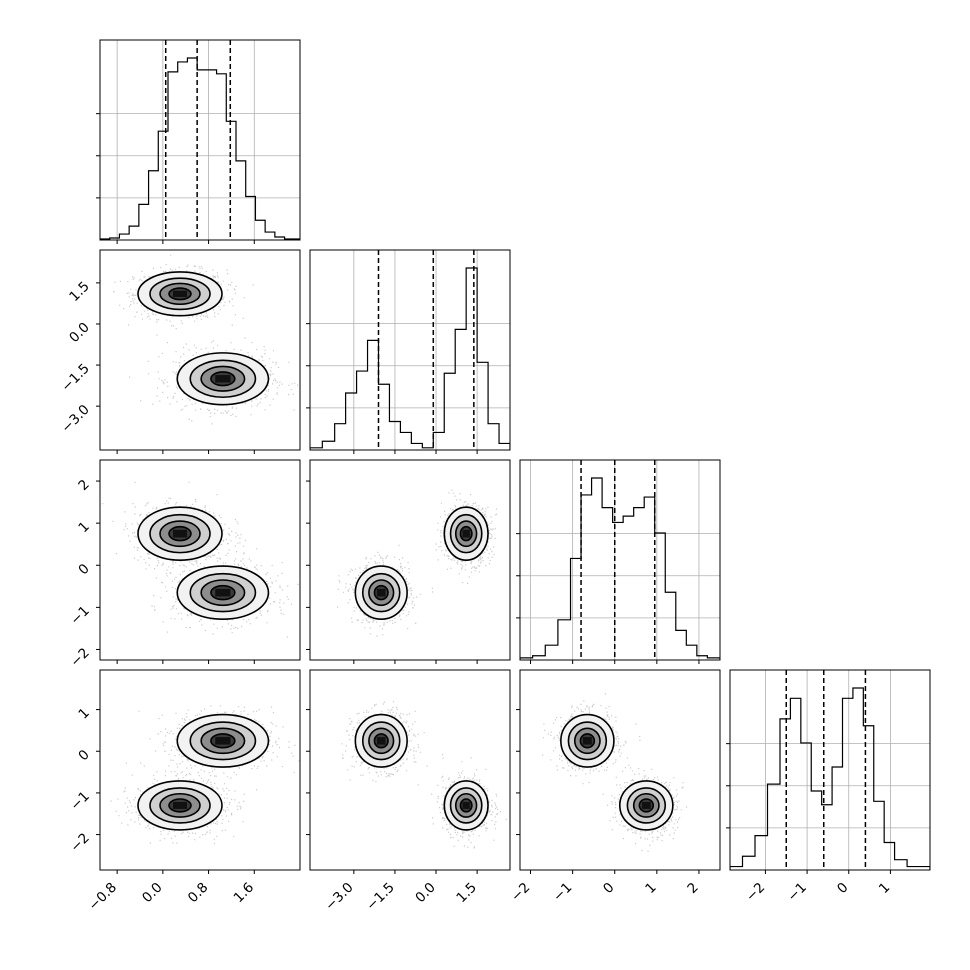 The height and width of the screenshot is (970, 970). I want to click on histogram-panel-3: −2 −1 0 1, so click(828, 787).